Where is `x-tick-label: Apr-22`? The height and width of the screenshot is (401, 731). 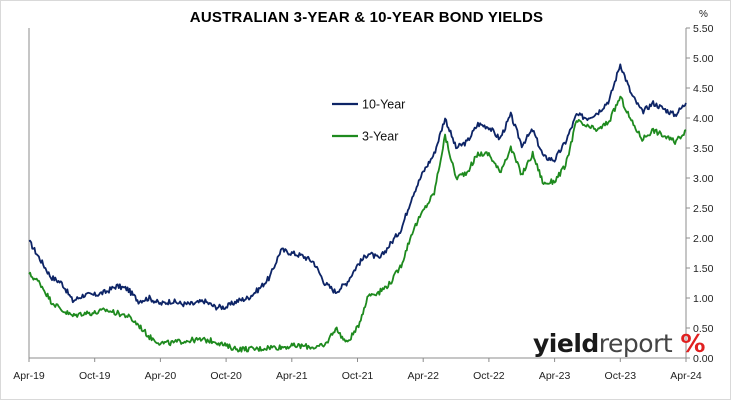
x-tick-label: Apr-22 is located at coordinates (423, 376).